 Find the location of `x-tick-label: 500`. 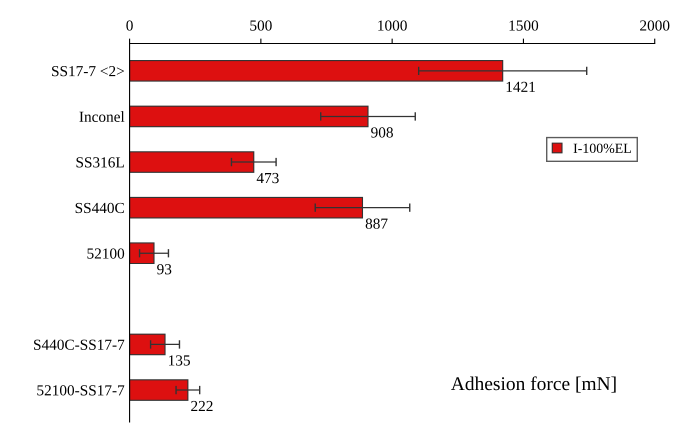

x-tick-label: 500 is located at coordinates (261, 25).